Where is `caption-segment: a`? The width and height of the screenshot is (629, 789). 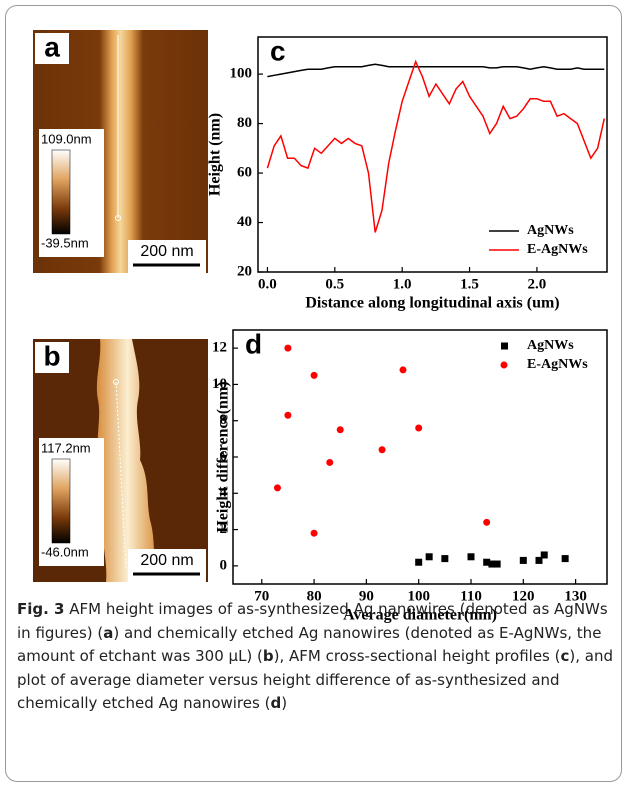 caption-segment: a is located at coordinates (108, 632).